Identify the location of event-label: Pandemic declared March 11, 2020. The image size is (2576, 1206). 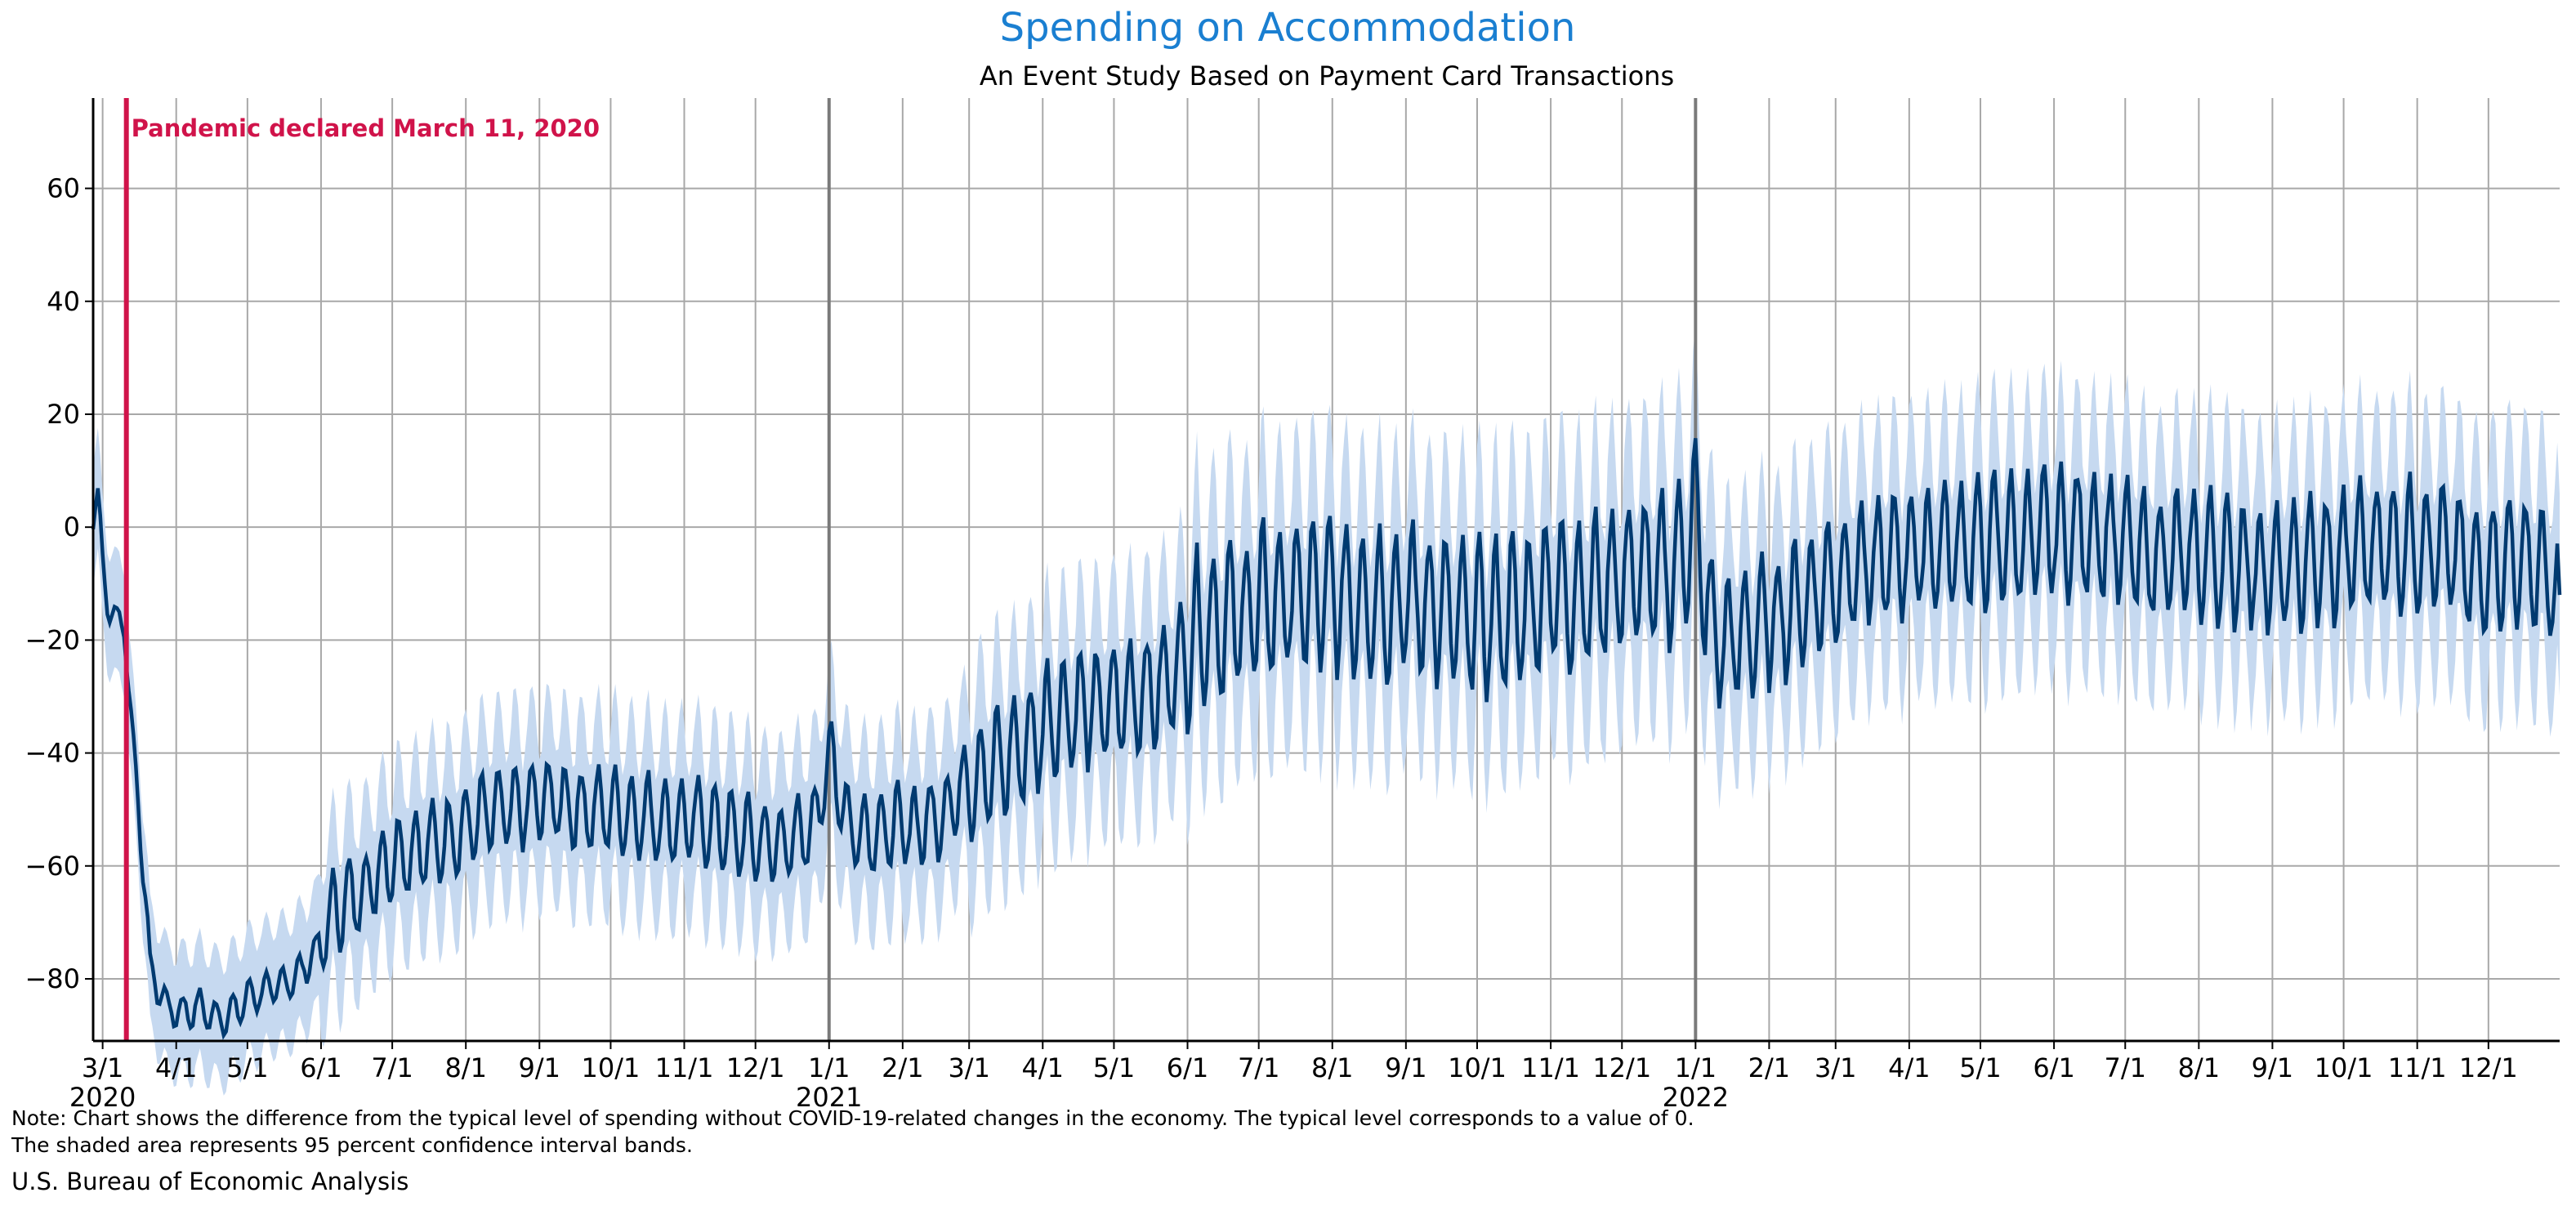
(366, 128).